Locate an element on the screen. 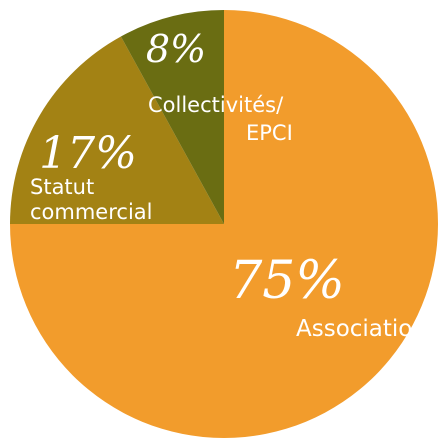 Image resolution: width=446 pixels, height=445 pixels. slice-label-statut-line-1: Statut is located at coordinates (62, 187).